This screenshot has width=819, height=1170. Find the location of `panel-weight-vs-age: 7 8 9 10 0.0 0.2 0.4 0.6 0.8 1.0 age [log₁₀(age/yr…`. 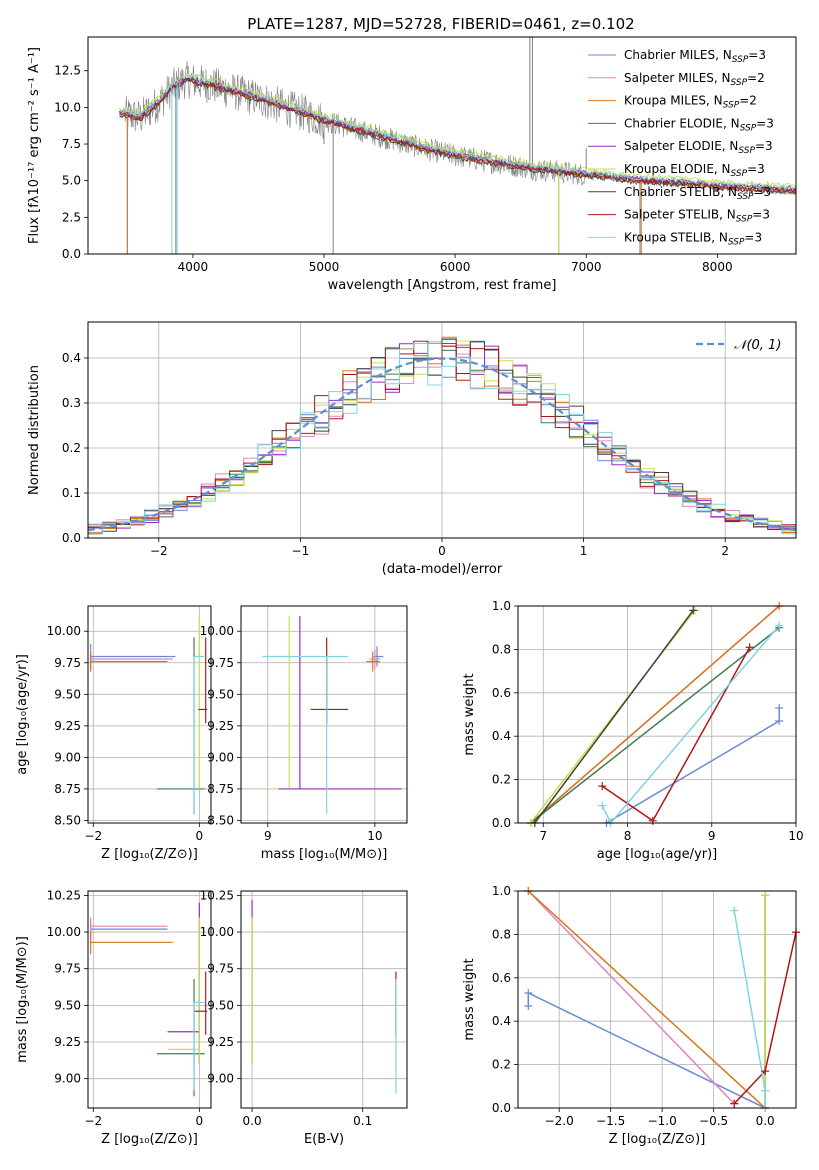

panel-weight-vs-age: 7 8 9 10 0.0 0.2 0.4 0.6 0.8 1.0 age [log₁₀(age/yr… is located at coordinates (633, 730).